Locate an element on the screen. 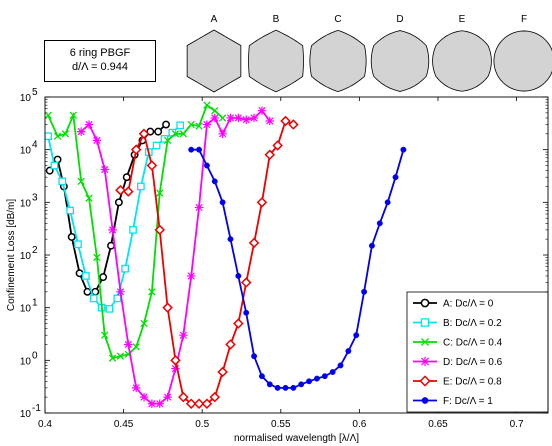 The image size is (552, 446). shape-e is located at coordinates (462, 61).